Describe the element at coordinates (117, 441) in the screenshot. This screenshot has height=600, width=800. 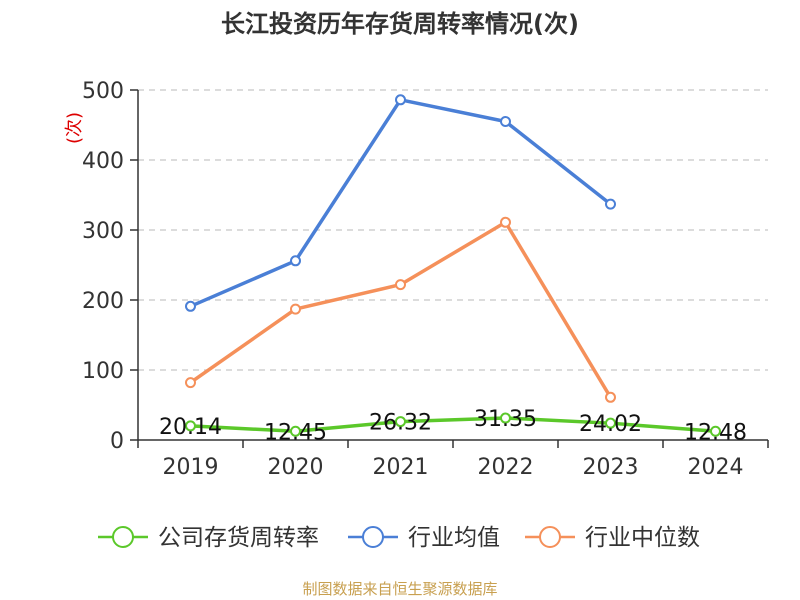
I see `y-tick-label: 0` at that location.